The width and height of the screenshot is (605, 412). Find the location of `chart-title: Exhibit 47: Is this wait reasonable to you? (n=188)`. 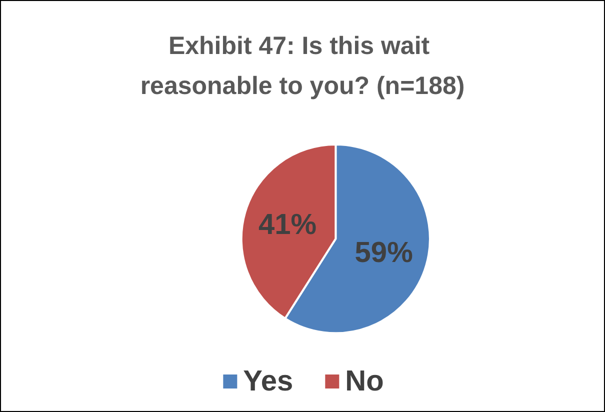

chart-title: Exhibit 47: Is this wait reasonable to you? (n=188) is located at coordinates (302, 66).